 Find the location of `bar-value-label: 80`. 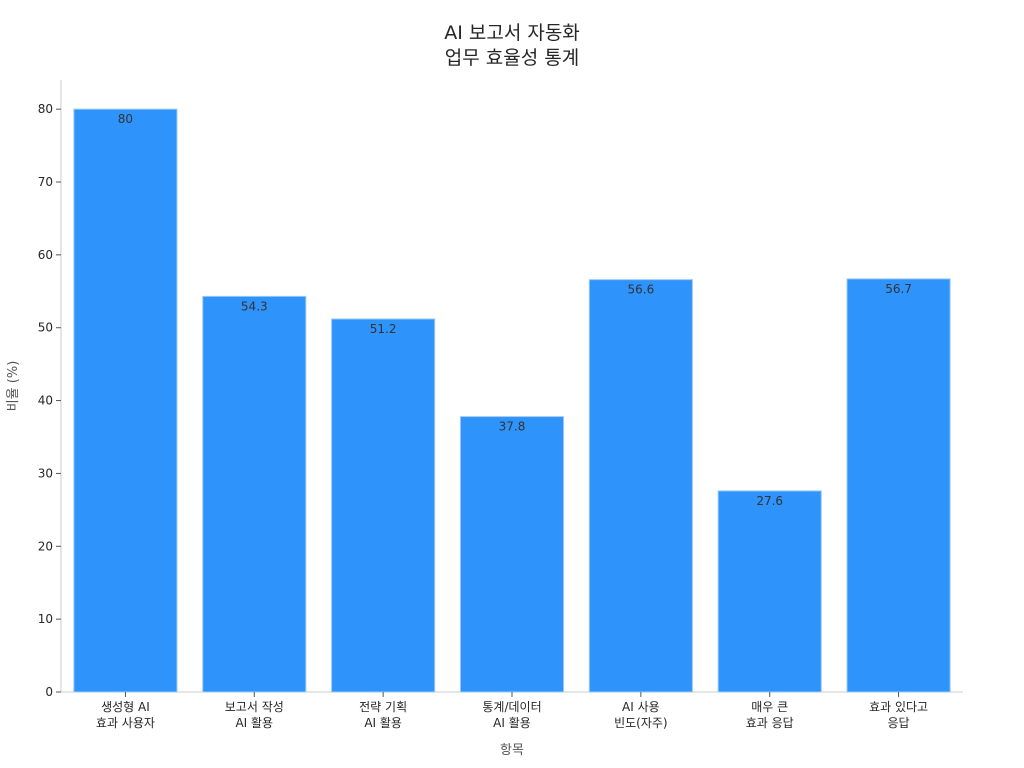

bar-value-label: 80 is located at coordinates (125, 119).